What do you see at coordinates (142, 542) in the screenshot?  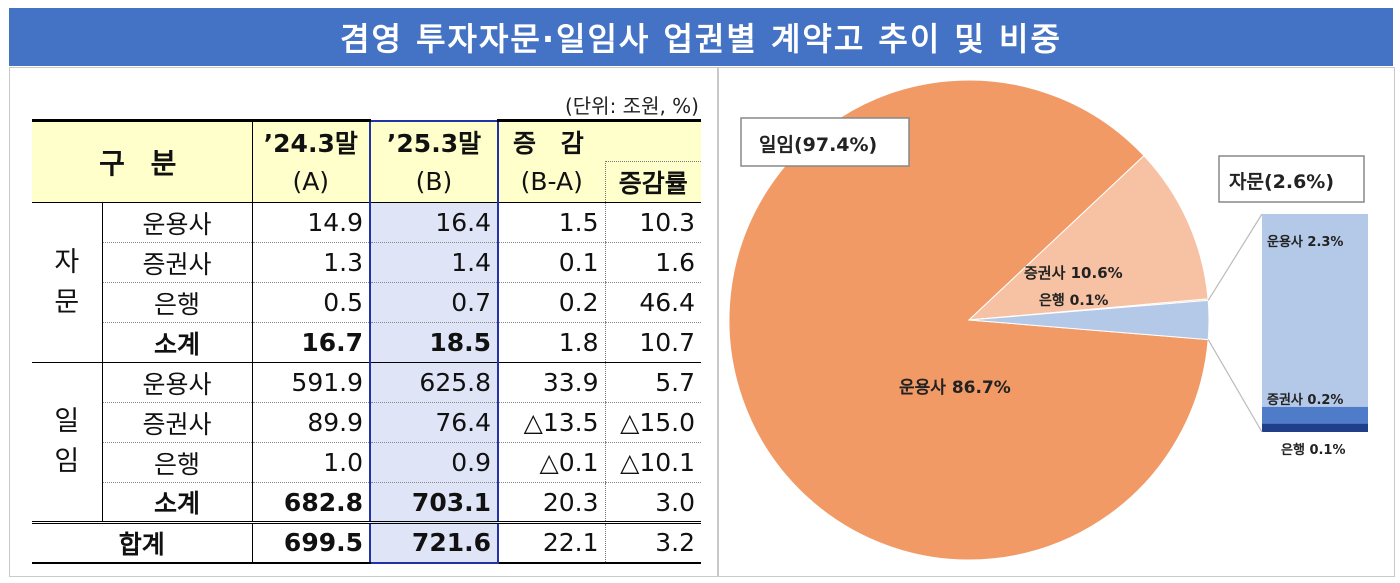 I see `total-name: 합계` at bounding box center [142, 542].